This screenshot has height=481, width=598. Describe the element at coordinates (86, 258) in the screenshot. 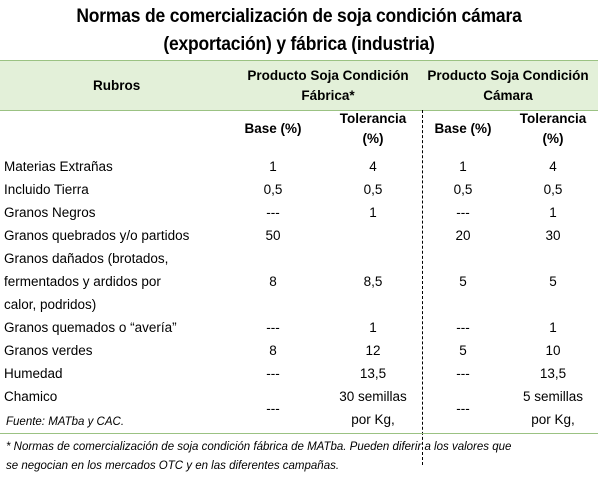

I see `cell-rubro: Granos dañados (brotados,` at that location.